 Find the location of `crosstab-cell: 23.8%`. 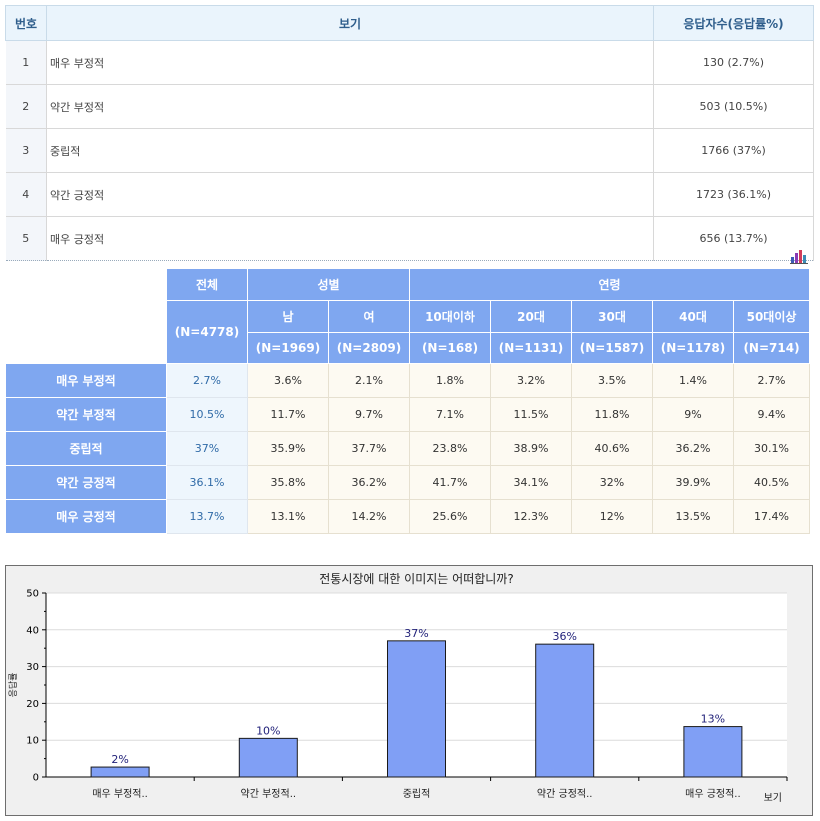

crosstab-cell: 23.8% is located at coordinates (450, 448).